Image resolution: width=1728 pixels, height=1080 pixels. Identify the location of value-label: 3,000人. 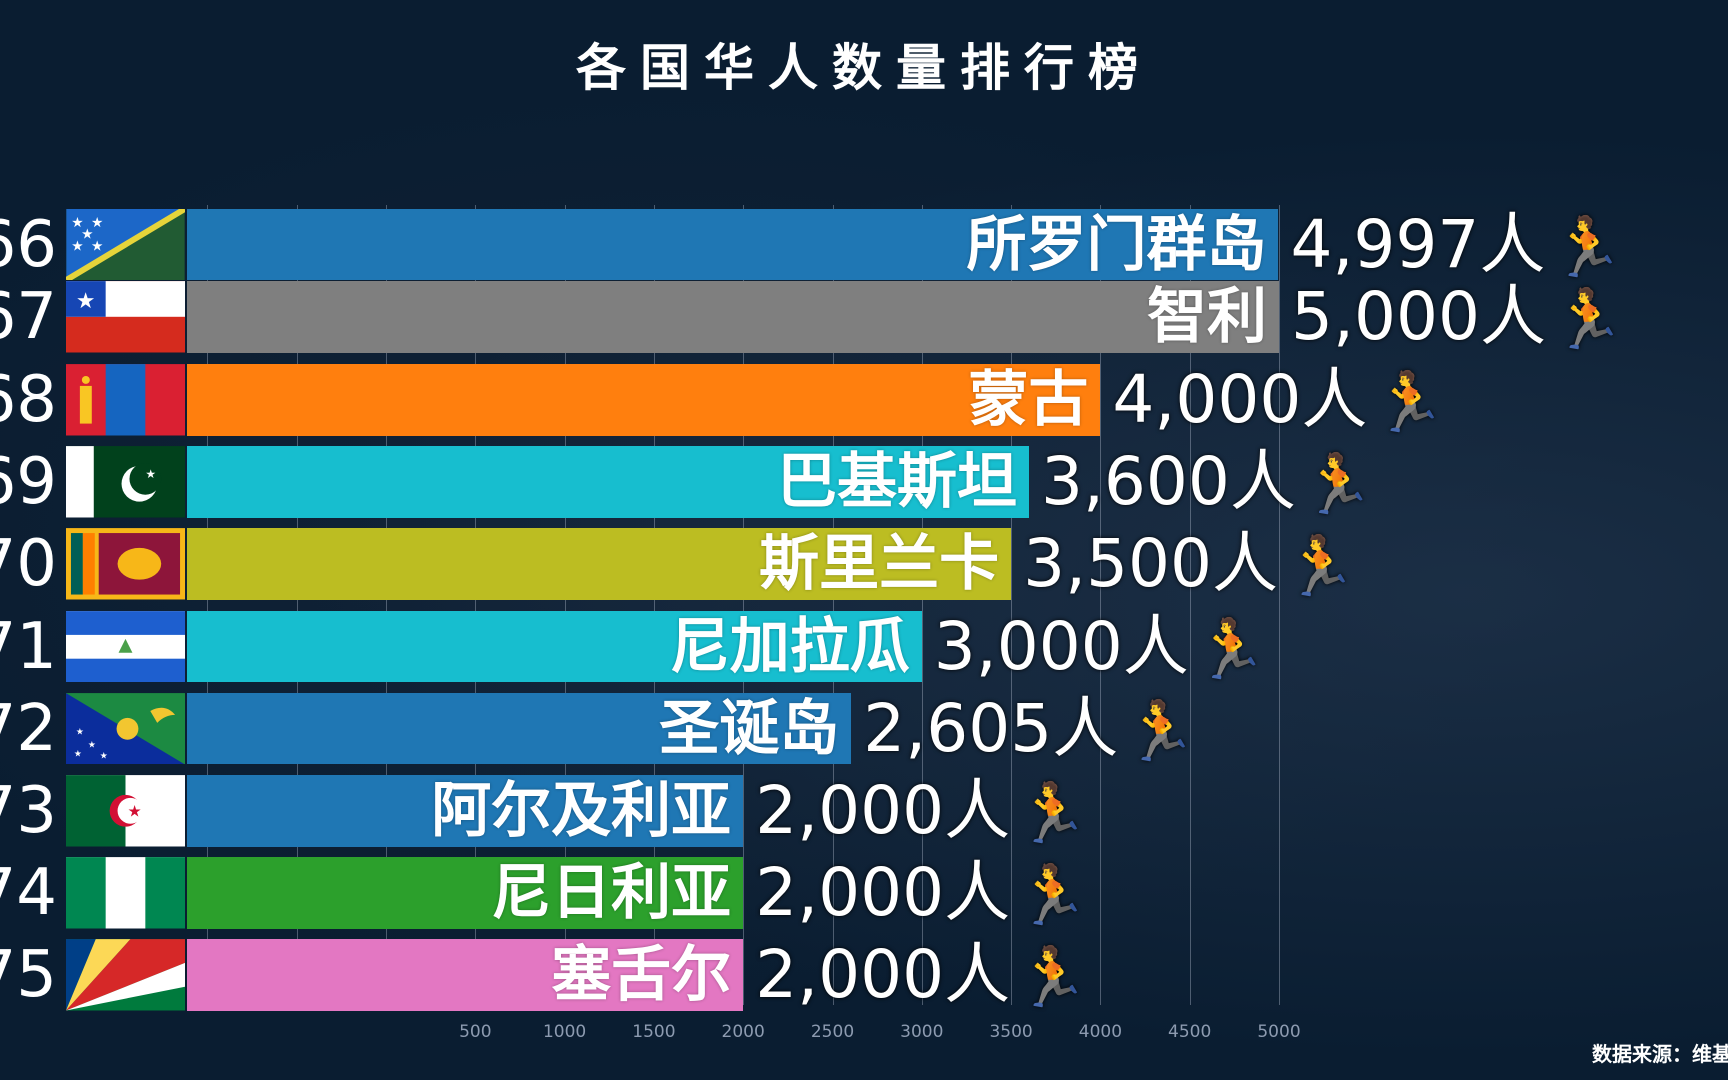
(1061, 646).